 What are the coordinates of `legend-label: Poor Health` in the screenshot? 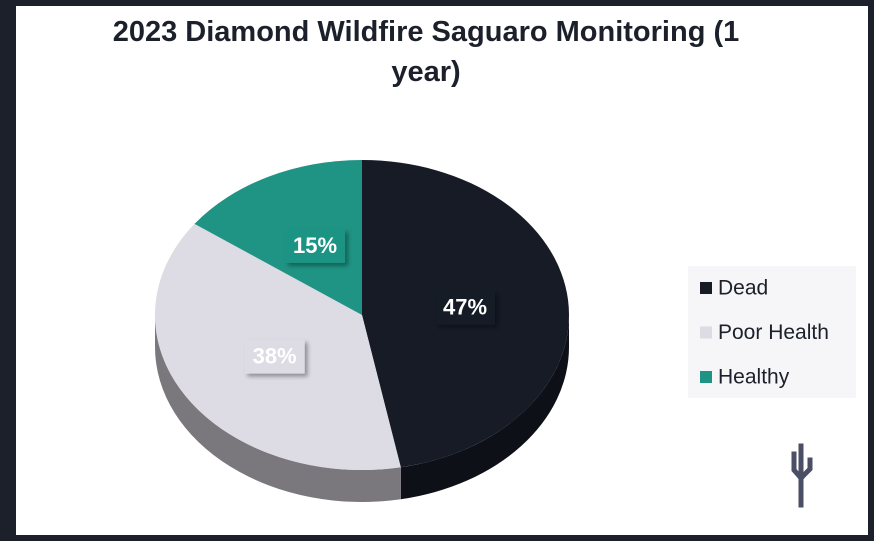 It's located at (773, 332).